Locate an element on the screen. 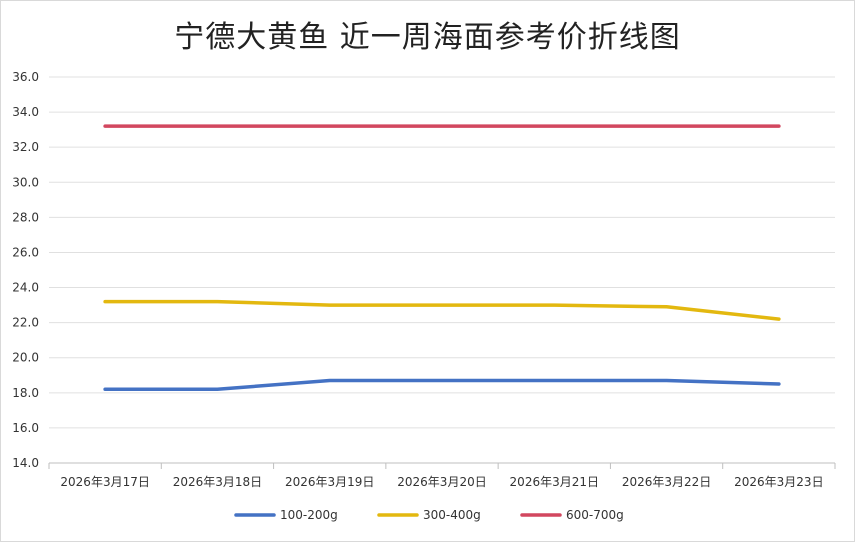 This screenshot has width=855, height=542. series-line-100-200g is located at coordinates (442, 385).